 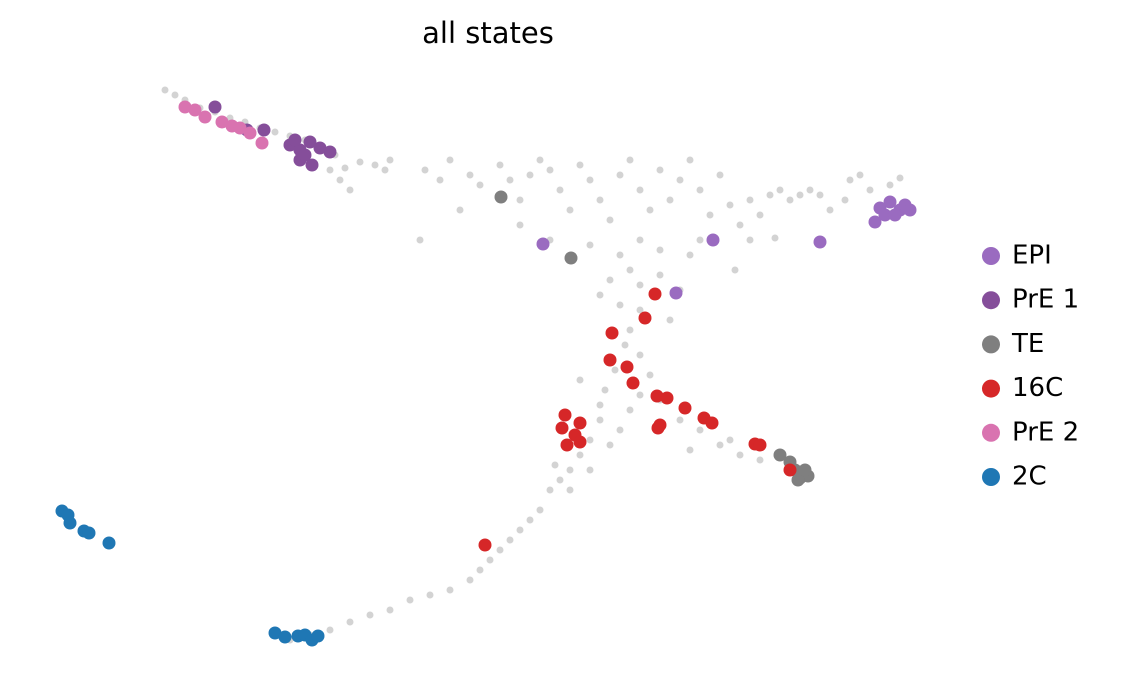 What do you see at coordinates (1029, 477) in the screenshot?
I see `legend-label: 2C` at bounding box center [1029, 477].